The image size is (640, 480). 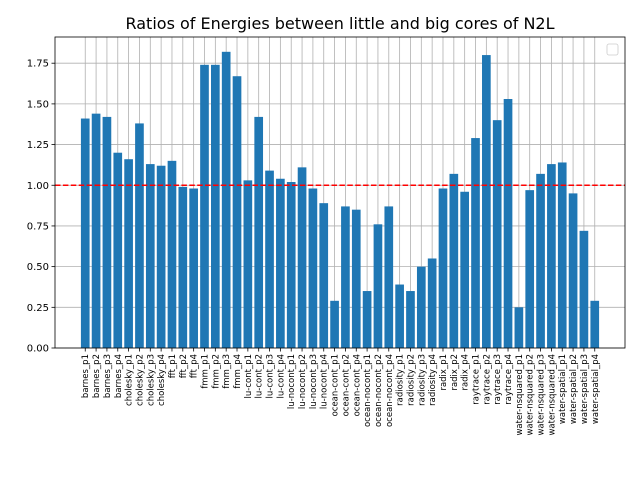 What do you see at coordinates (596, 389) in the screenshot?
I see `x-tick-label: water-spatial_p4` at bounding box center [596, 389].